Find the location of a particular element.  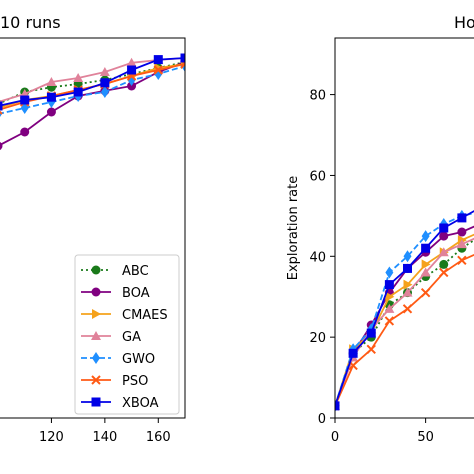

right-y-axis-label: Exploration rate is located at coordinates (293, 228).